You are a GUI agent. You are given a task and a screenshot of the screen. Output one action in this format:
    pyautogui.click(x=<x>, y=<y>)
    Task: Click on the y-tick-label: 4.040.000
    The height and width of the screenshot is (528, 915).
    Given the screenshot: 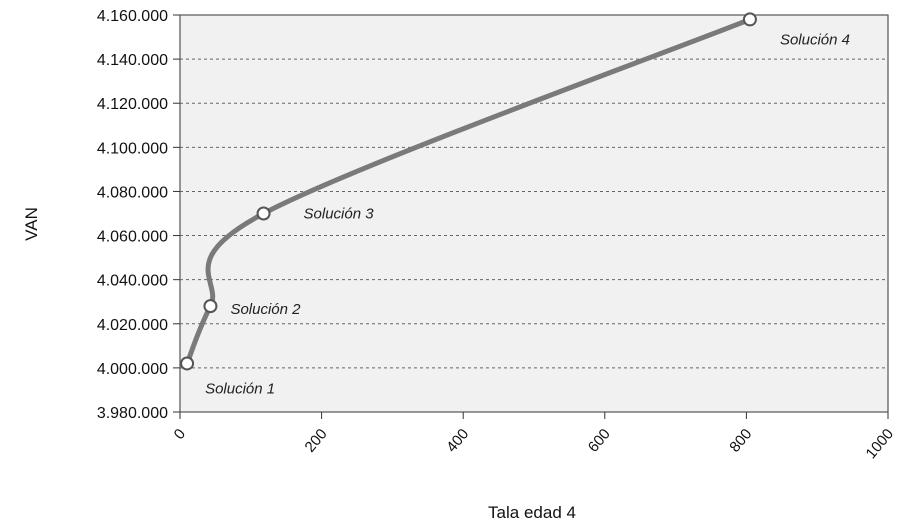 What is the action you would take?
    pyautogui.click(x=132, y=281)
    